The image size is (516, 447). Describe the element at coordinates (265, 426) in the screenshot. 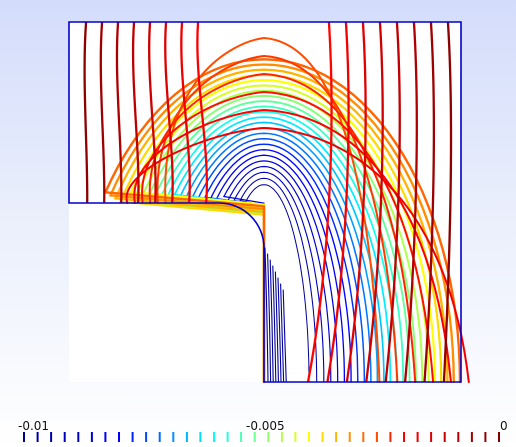

I see `colorbar-mid-label: -0.005` at that location.